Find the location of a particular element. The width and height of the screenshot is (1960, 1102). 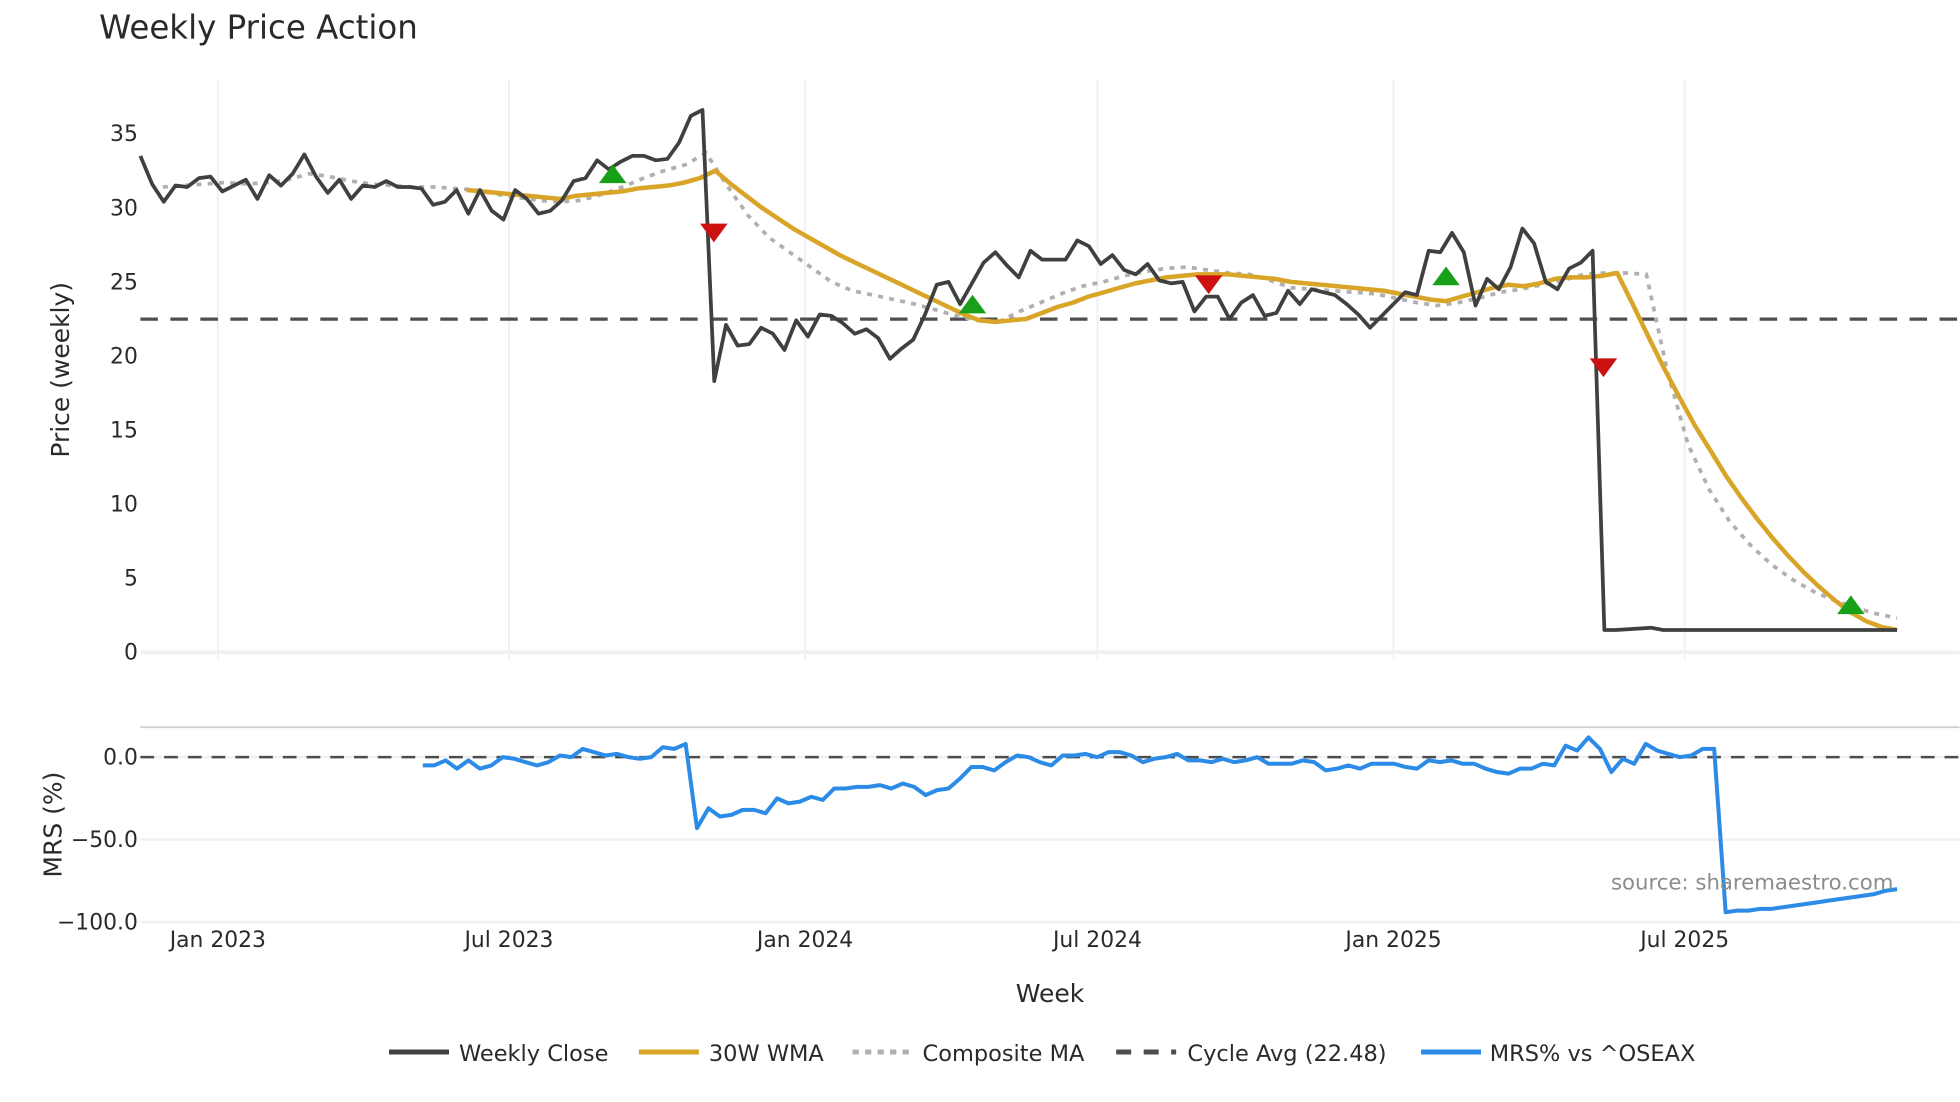

legend-item: MRS% vs ^OSEAX is located at coordinates (1558, 1054).